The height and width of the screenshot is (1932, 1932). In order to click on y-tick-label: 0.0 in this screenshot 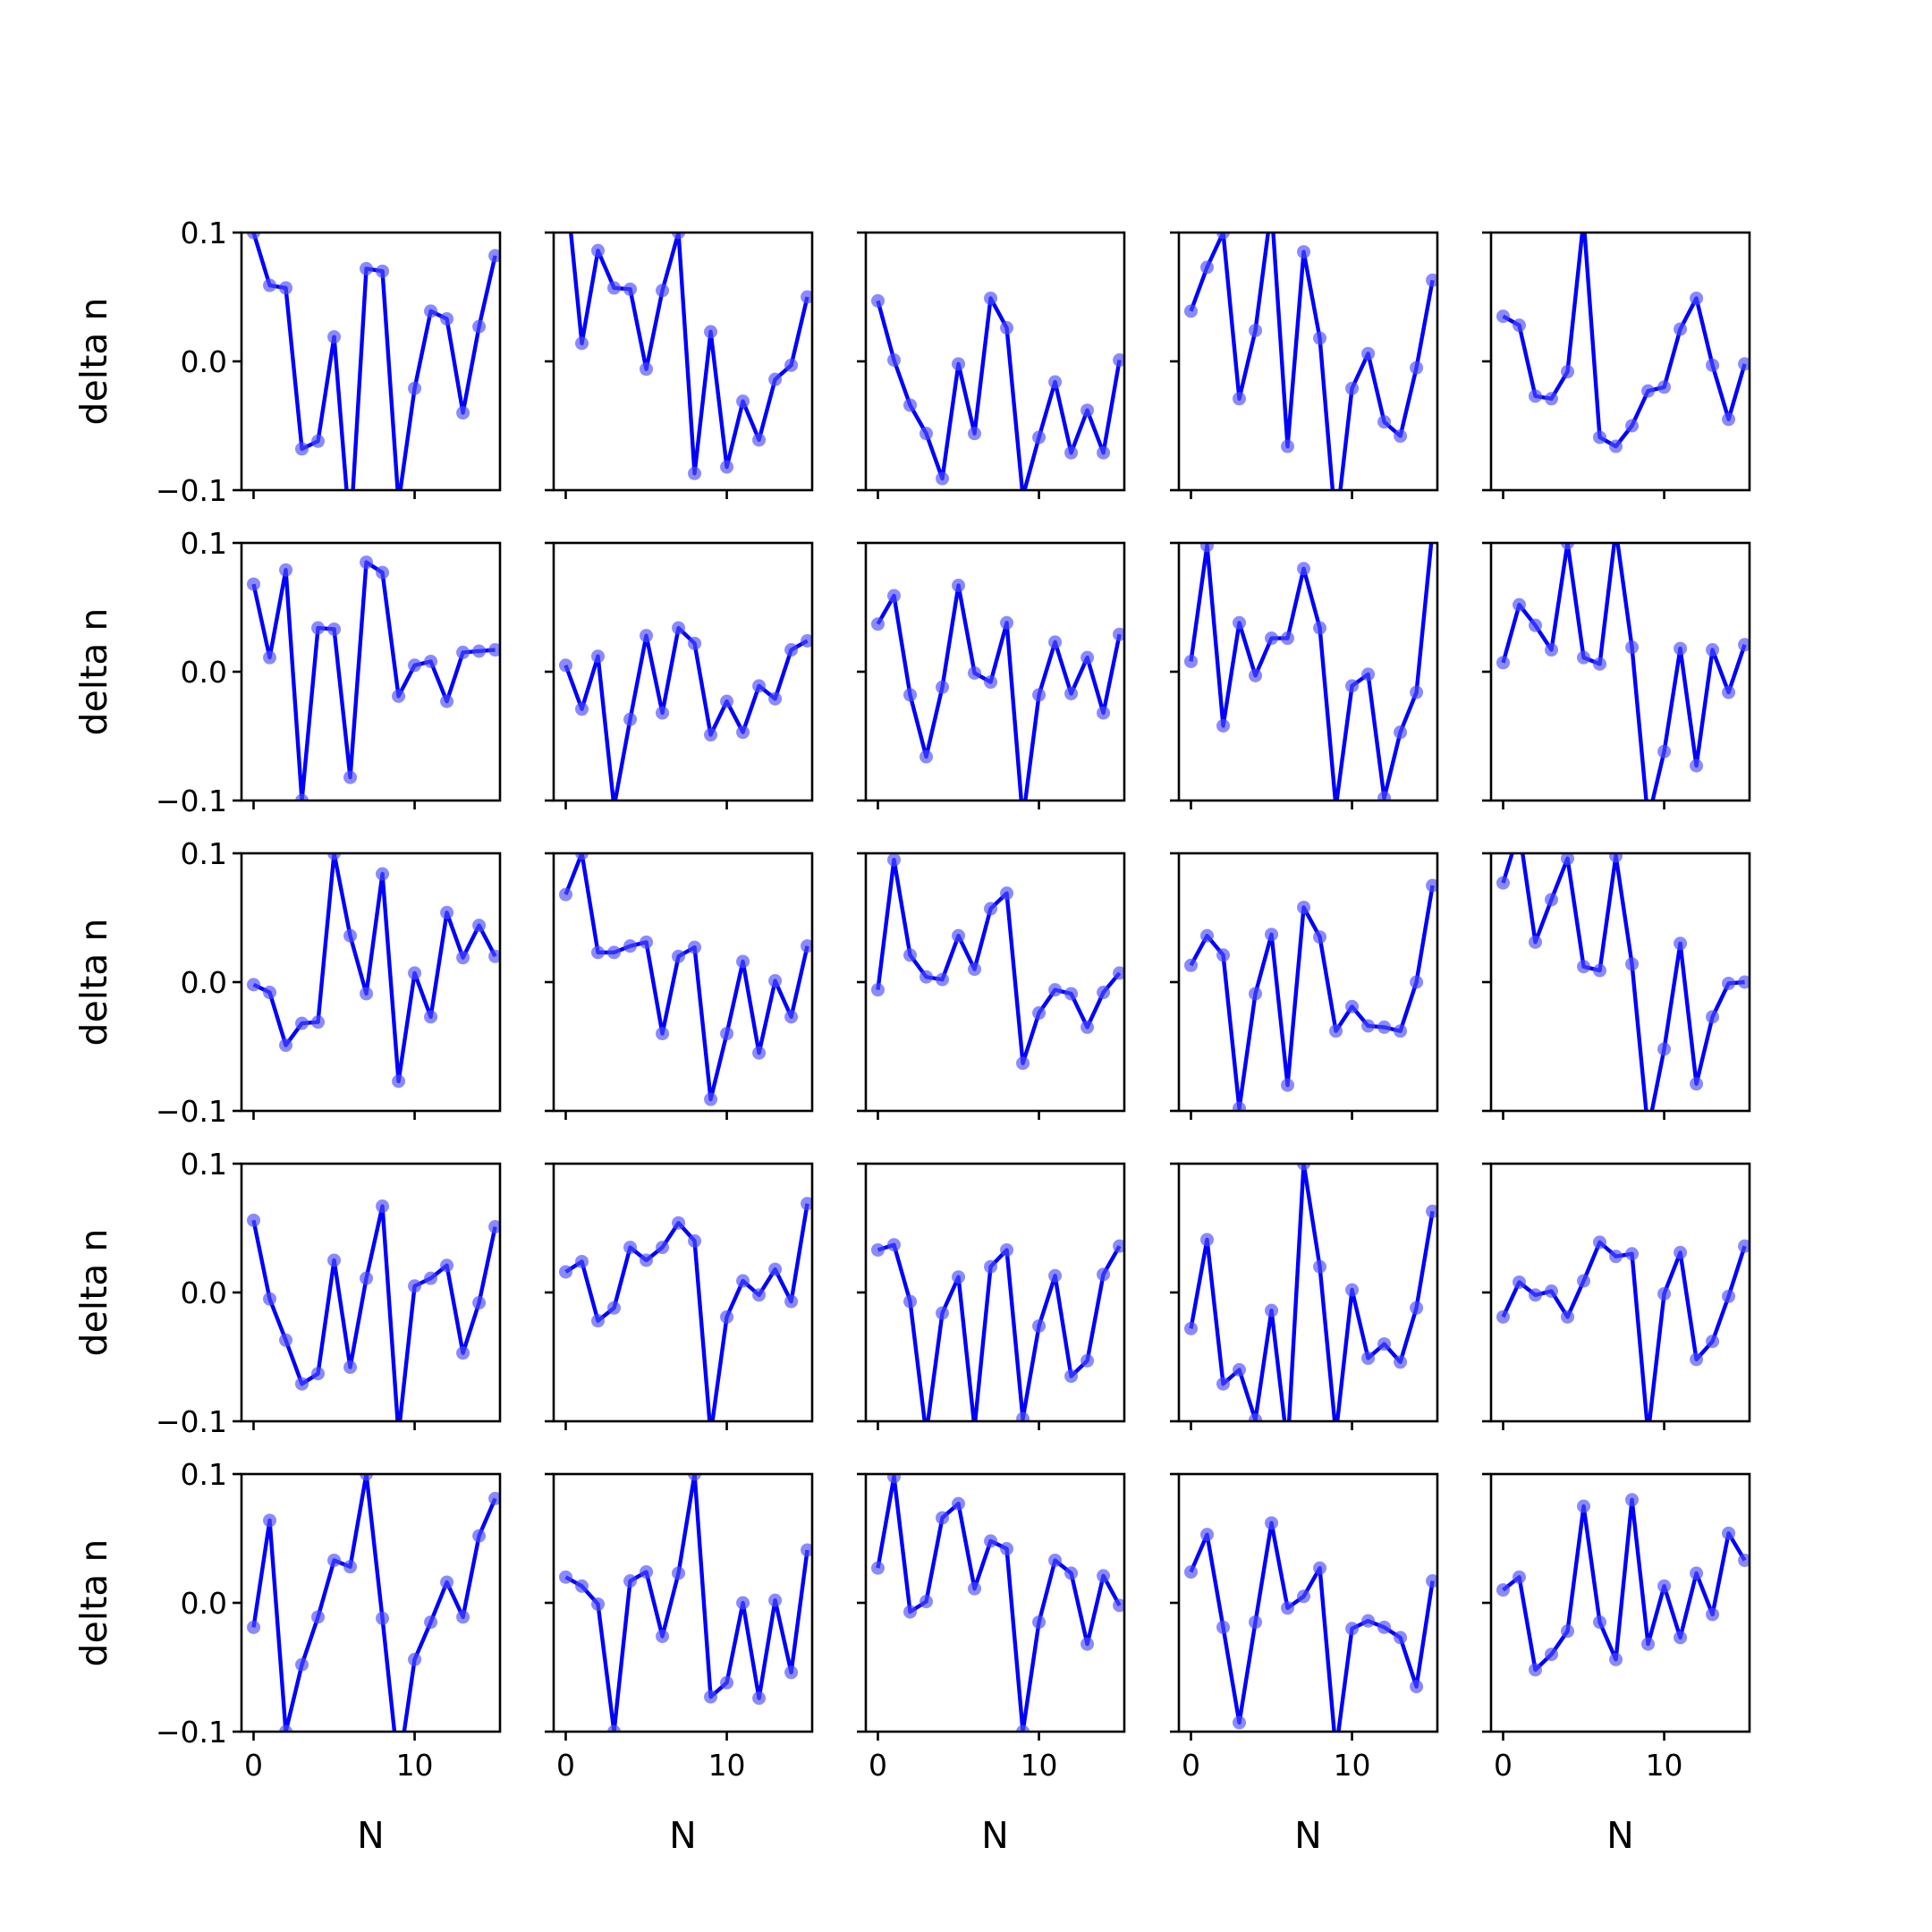, I will do `click(204, 361)`.